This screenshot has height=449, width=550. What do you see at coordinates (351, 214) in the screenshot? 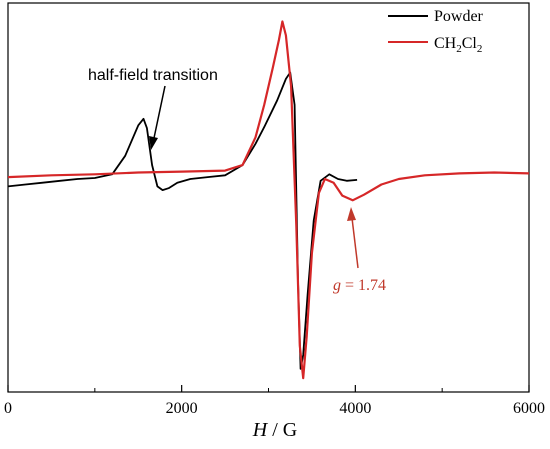
I see `g-value-arrowhead` at bounding box center [351, 214].